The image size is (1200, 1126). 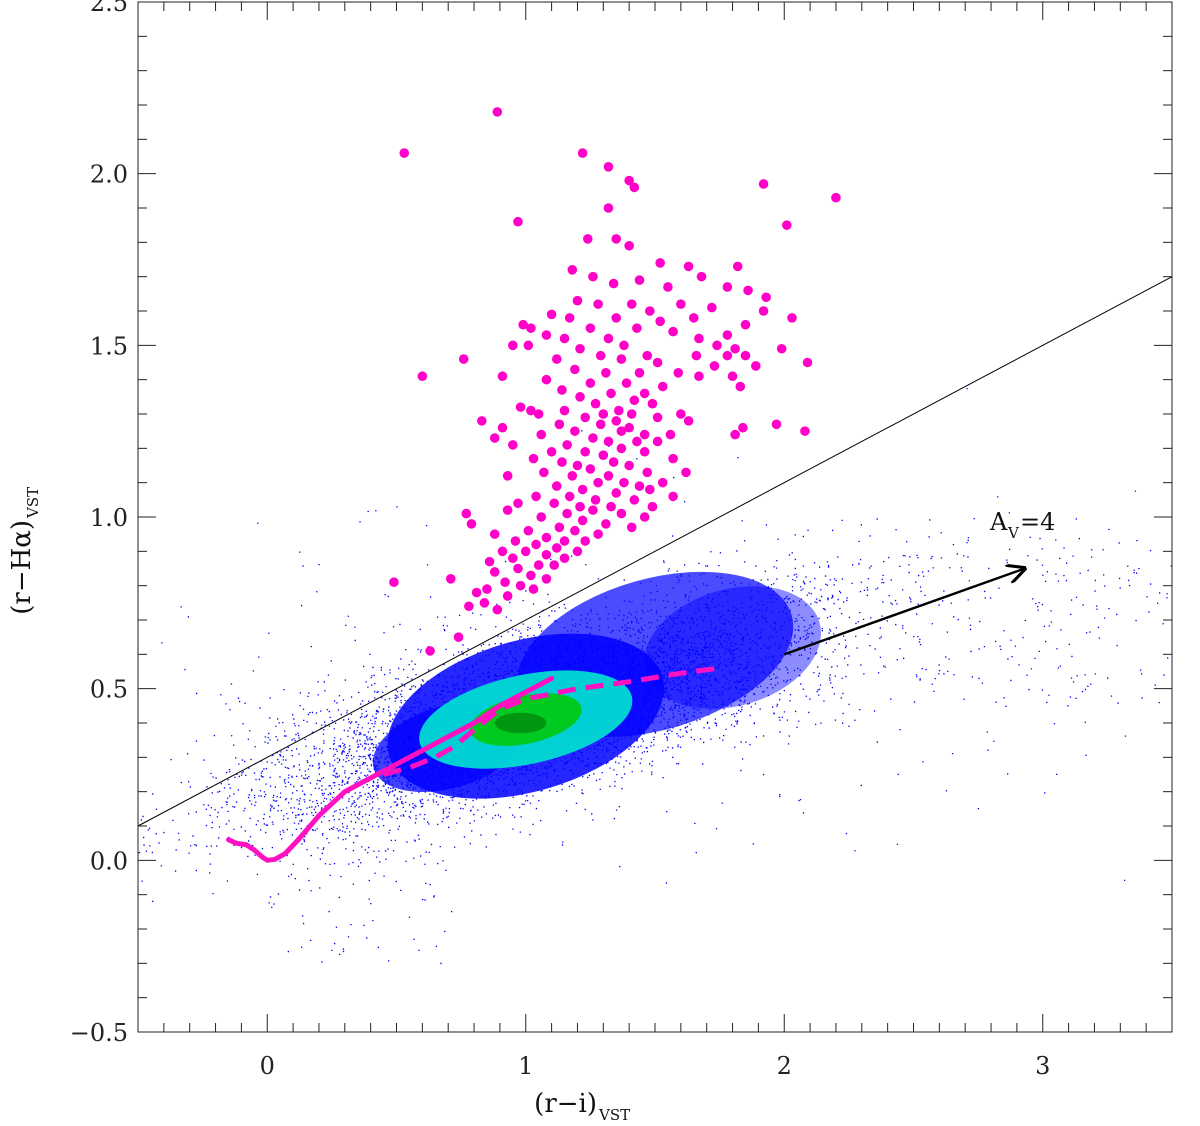 What do you see at coordinates (33, 503) in the screenshot?
I see `y-axis-label-subscript: VST` at bounding box center [33, 503].